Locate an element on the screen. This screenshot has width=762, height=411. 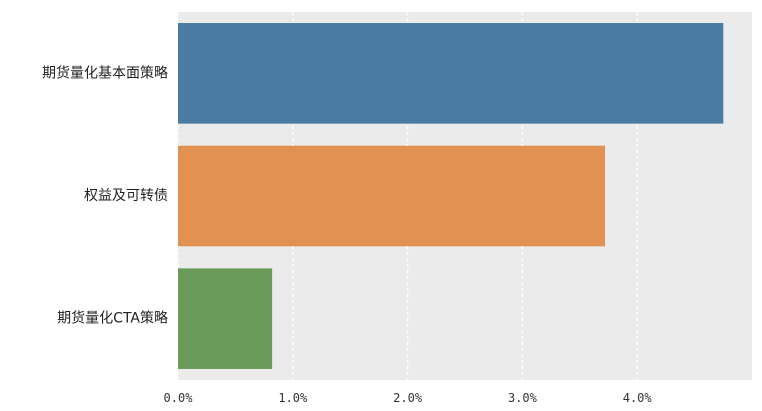
y-tick-label: 期货量化基本面策略 is located at coordinates (105, 72).